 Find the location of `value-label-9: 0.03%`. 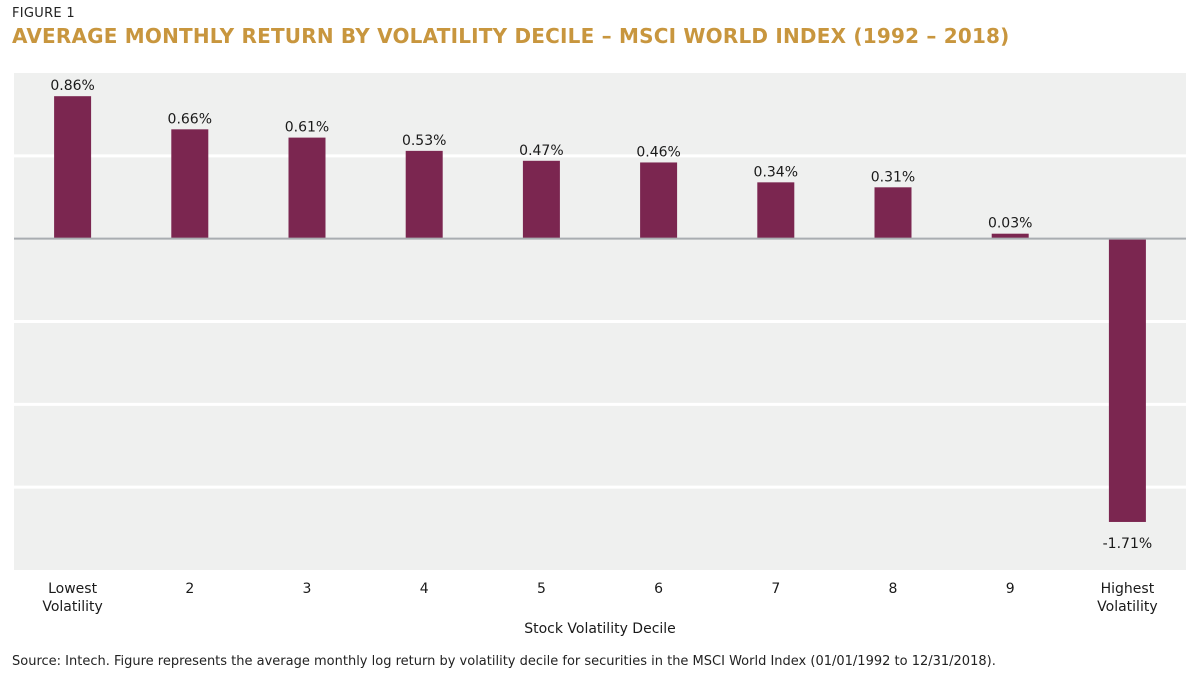

value-label-9: 0.03% is located at coordinates (1010, 224).